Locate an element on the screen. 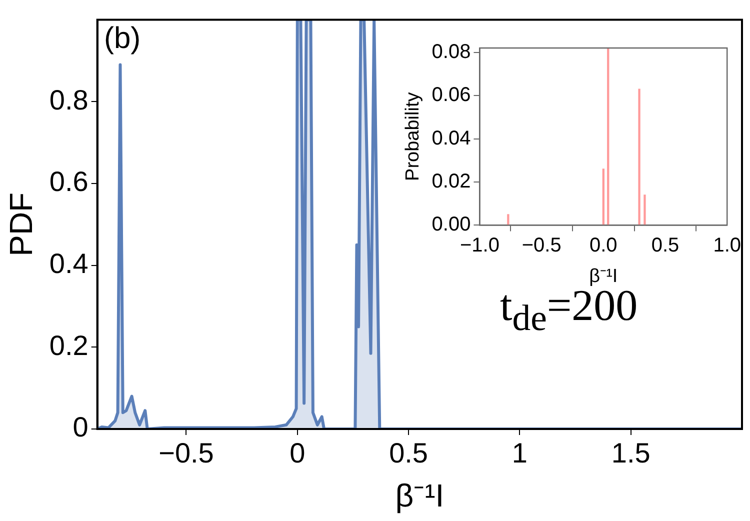 This screenshot has width=750, height=521. x-tick-label: −1.0 is located at coordinates (480, 245).